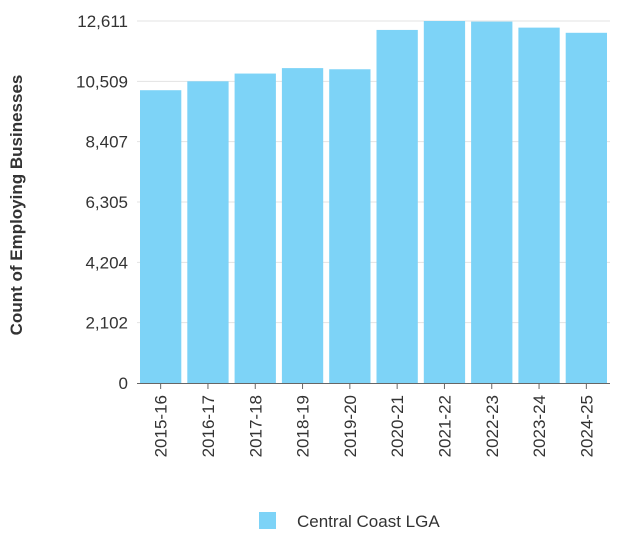 The image size is (627, 533). Describe the element at coordinates (303, 426) in the screenshot. I see `x-tick-label: 2018-19` at that location.